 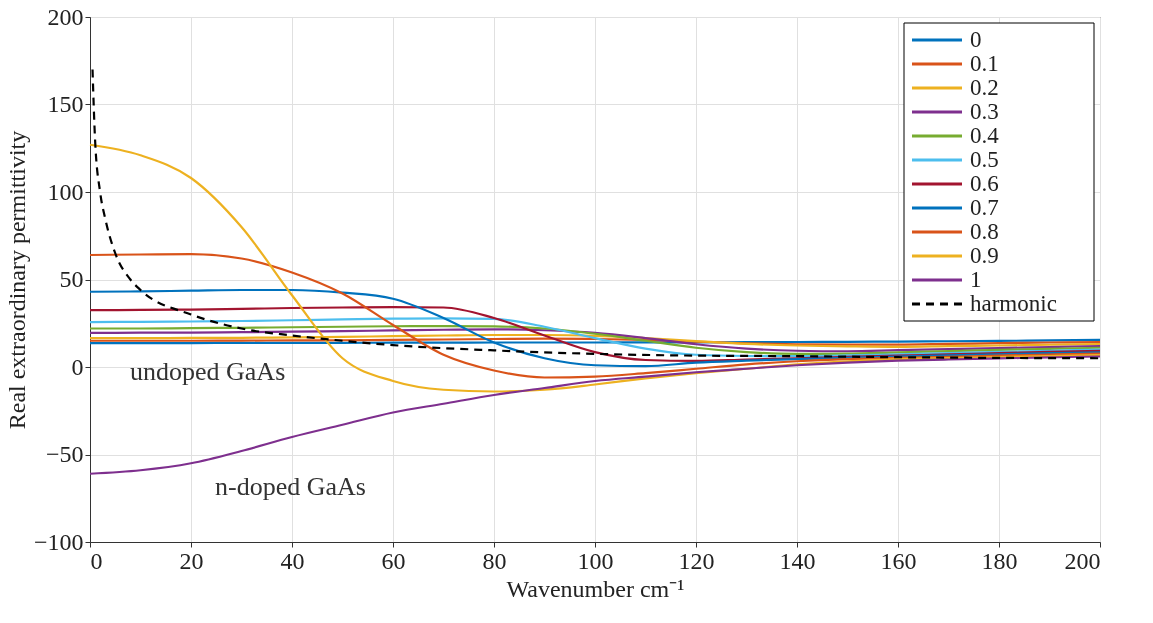 I want to click on x-tick-label: 160, so click(x=898, y=560).